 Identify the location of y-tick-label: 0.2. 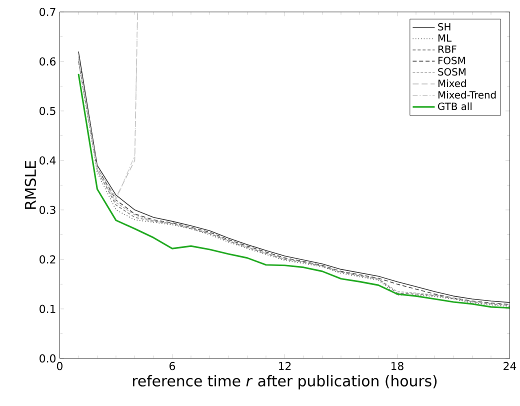
(48, 259).